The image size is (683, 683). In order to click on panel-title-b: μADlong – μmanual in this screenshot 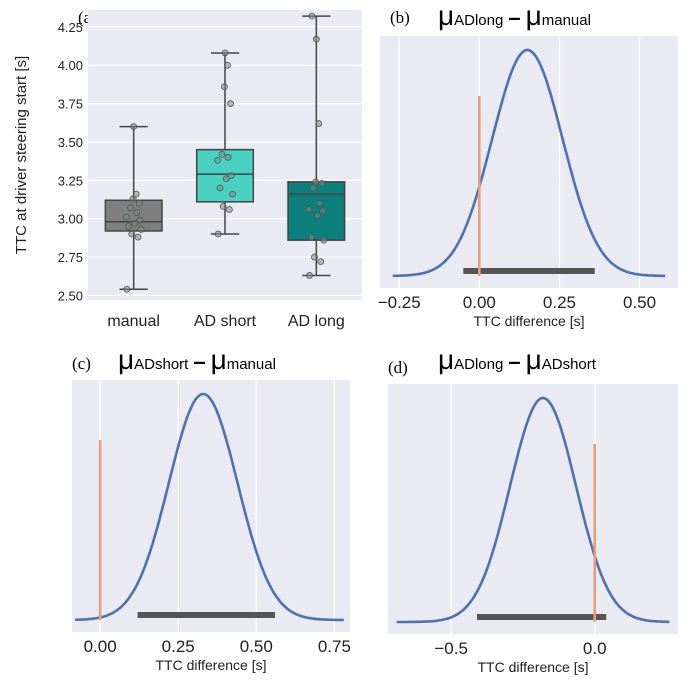, I will do `click(514, 16)`.